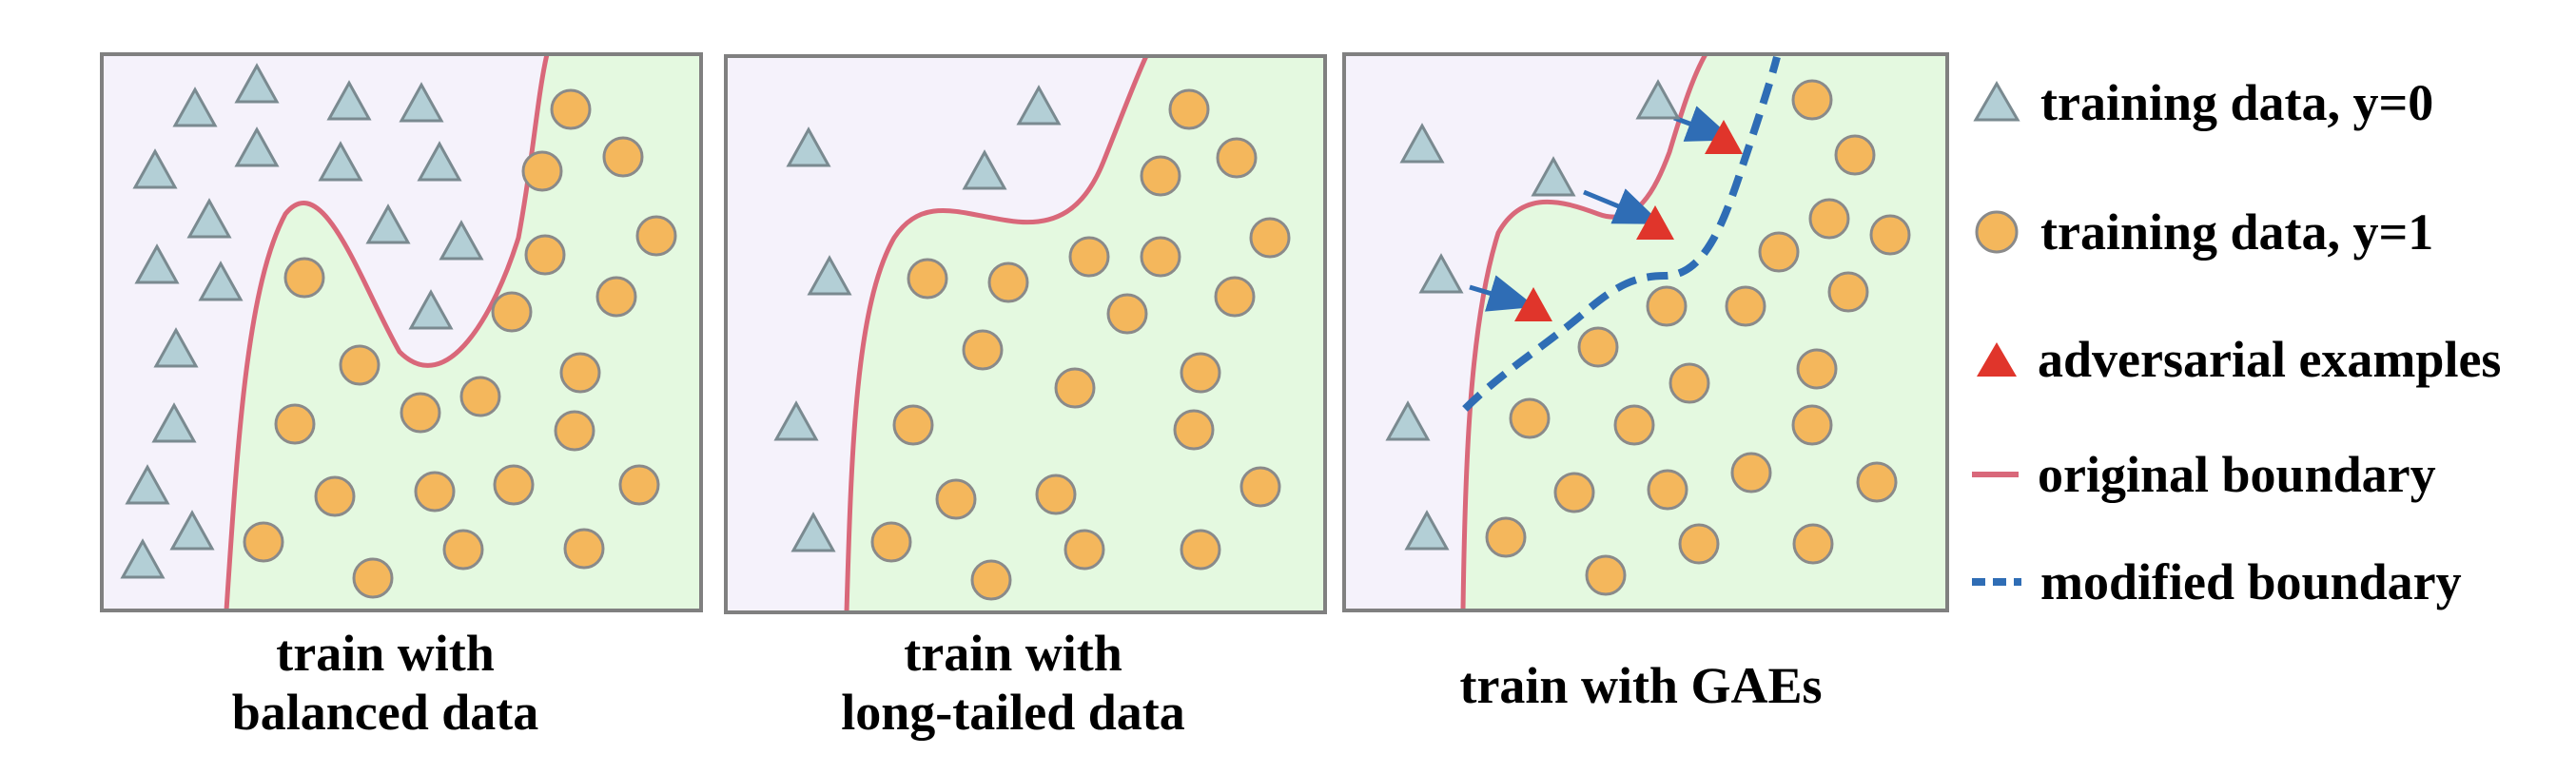 Image resolution: width=2576 pixels, height=774 pixels. Describe the element at coordinates (2251, 581) in the screenshot. I see `legend-label-modified: modified boundary` at that location.